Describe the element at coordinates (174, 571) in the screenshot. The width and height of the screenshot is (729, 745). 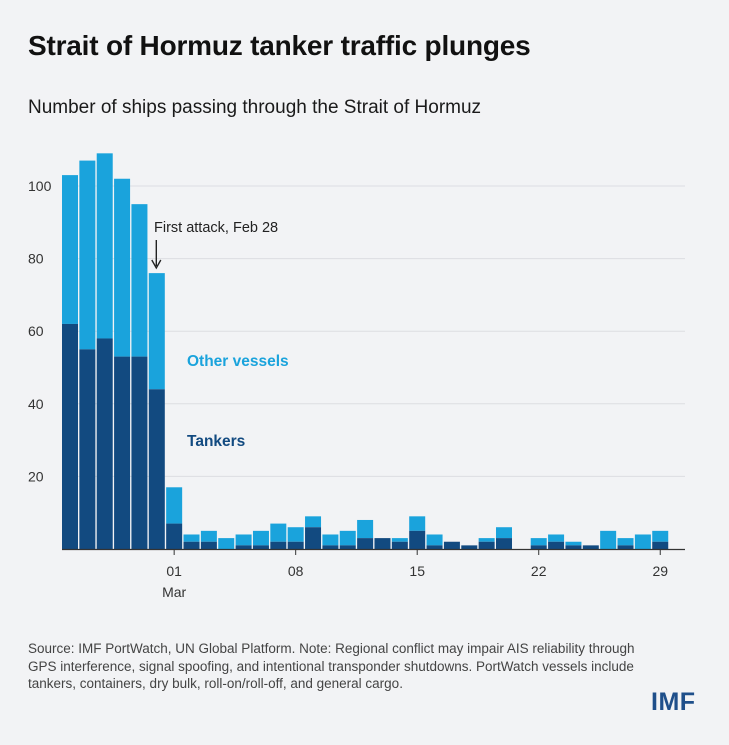
I see `x-tick-label: 01` at that location.